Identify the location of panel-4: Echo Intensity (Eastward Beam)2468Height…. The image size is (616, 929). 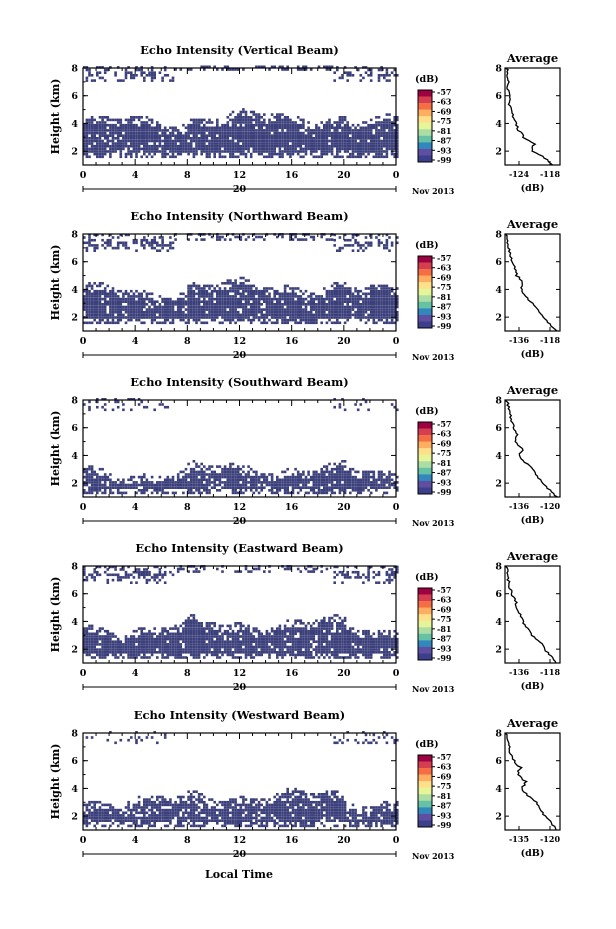
(305, 617).